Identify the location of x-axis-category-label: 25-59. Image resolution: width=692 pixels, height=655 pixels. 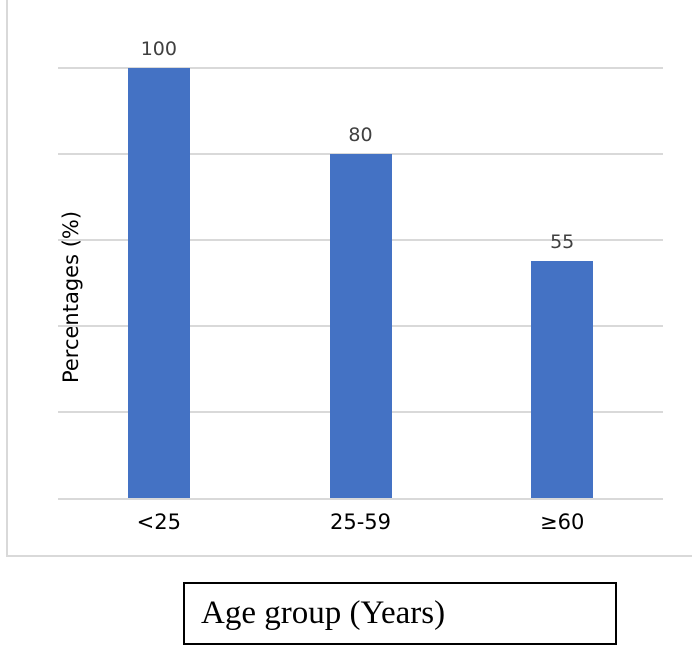
(360, 522).